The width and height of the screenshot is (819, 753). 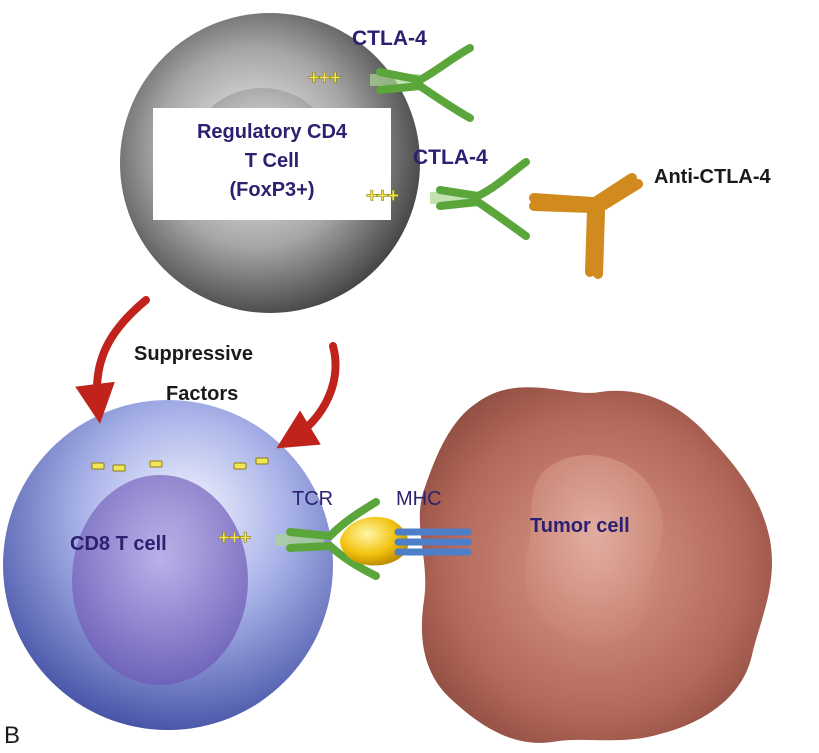 I want to click on positive-charge-middle: +++, so click(x=383, y=196).